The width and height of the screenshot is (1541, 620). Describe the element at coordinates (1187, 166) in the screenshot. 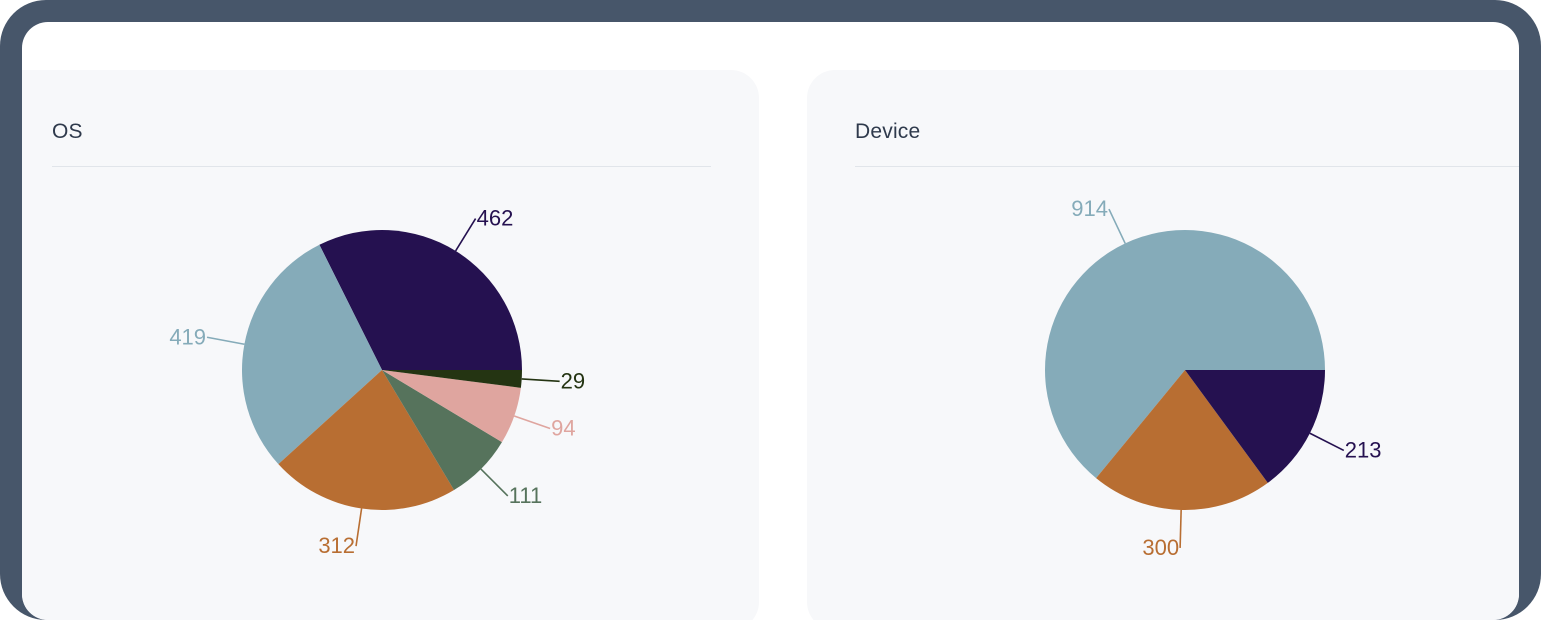

I see `device-card-divider` at that location.